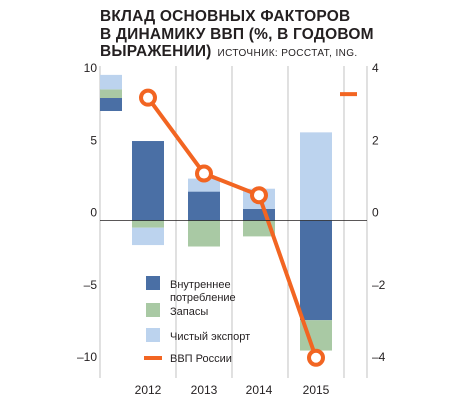 Image resolution: width=460 pixels, height=406 pixels. Describe the element at coordinates (316, 176) in the screenshot. I see `net-exports-bar-2015` at that location.